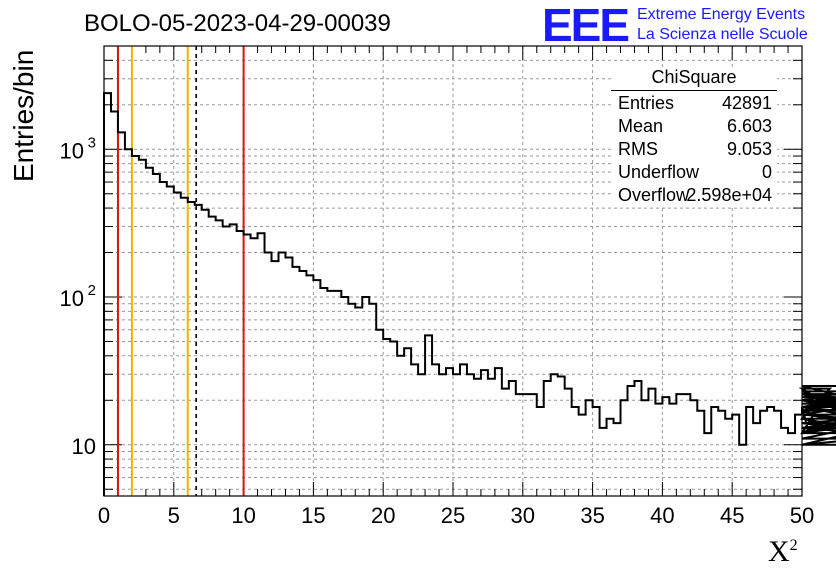 The height and width of the screenshot is (572, 836). I want to click on x-axis-label: X2, so click(783, 552).